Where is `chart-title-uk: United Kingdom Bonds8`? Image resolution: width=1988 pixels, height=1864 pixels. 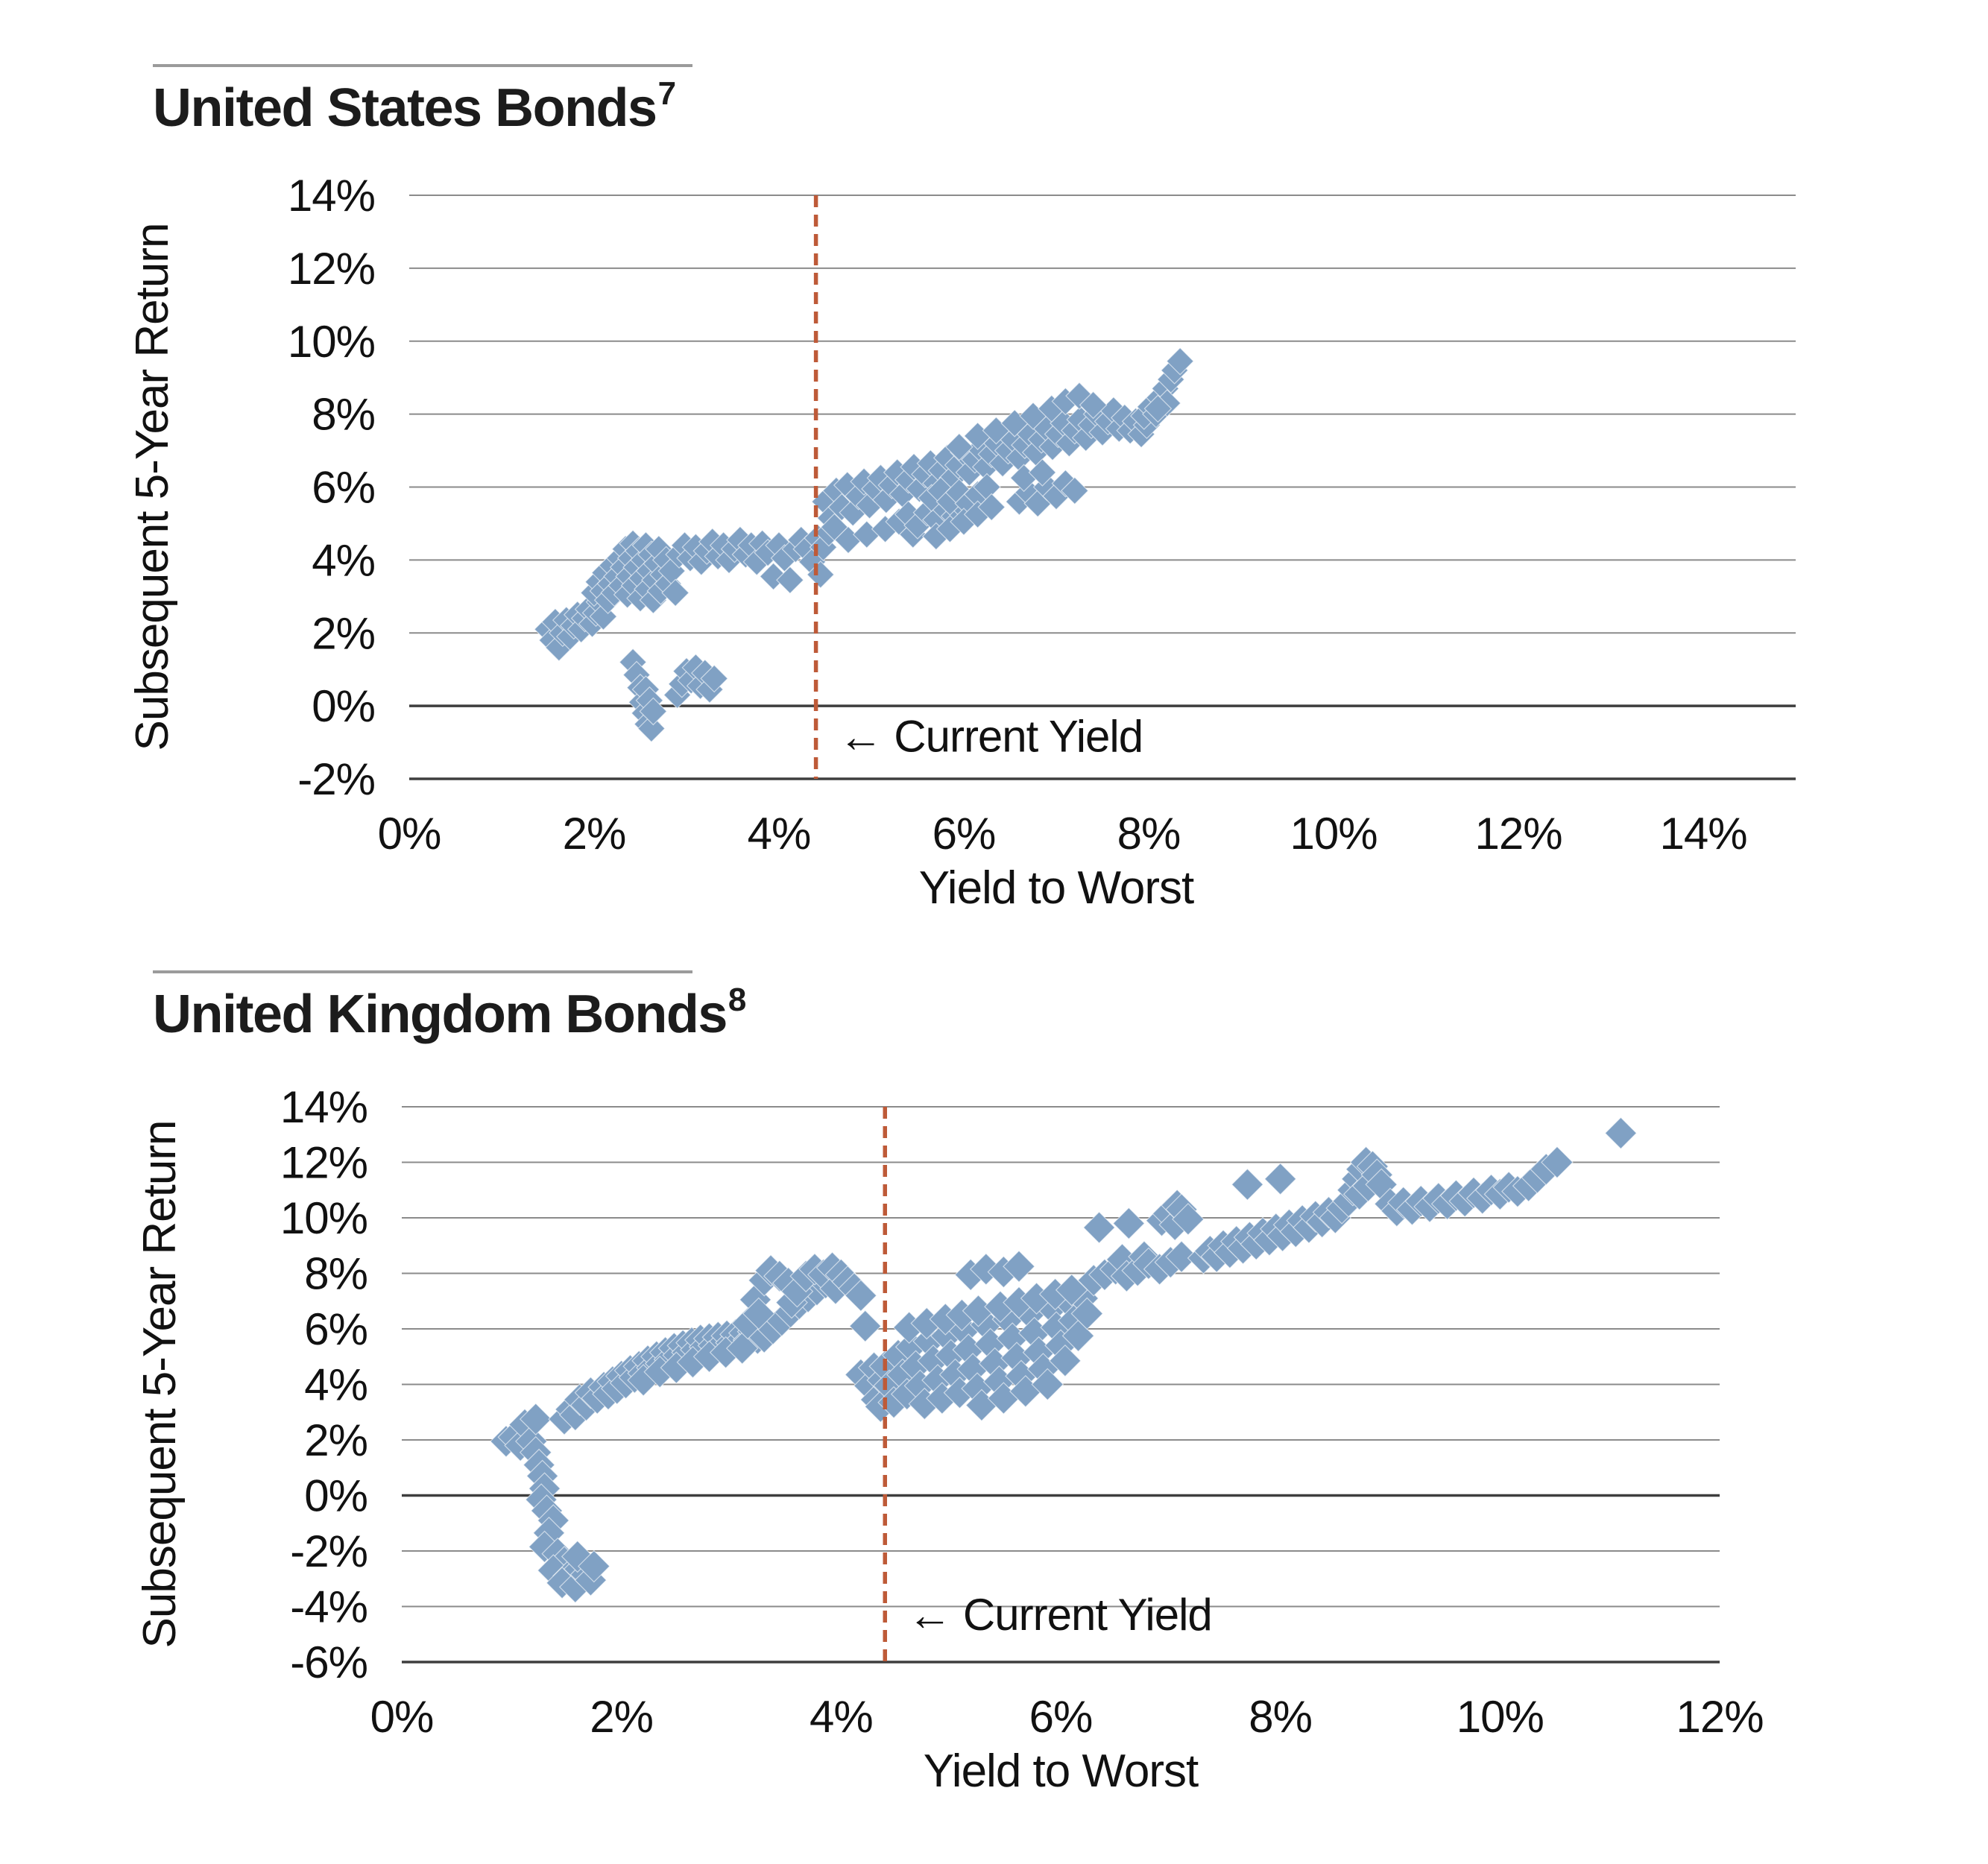 chart-title-uk: United Kingdom Bonds8 is located at coordinates (450, 1014).